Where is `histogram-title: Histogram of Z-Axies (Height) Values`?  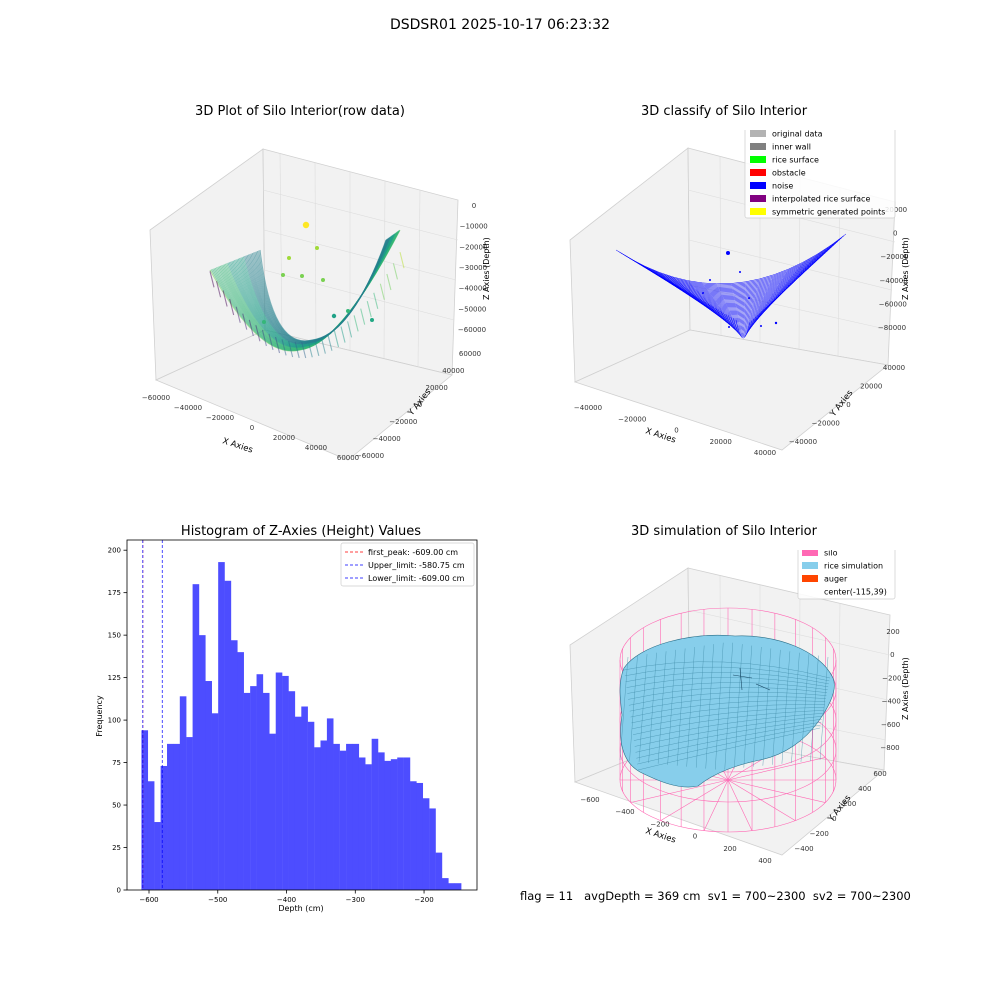 histogram-title: Histogram of Z-Axies (Height) Values is located at coordinates (301, 531).